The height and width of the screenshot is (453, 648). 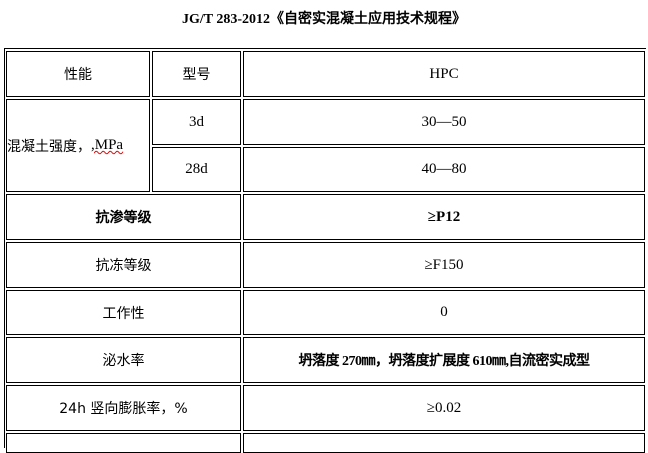 What do you see at coordinates (123, 360) in the screenshot?
I see `row-property: 泌水率` at bounding box center [123, 360].